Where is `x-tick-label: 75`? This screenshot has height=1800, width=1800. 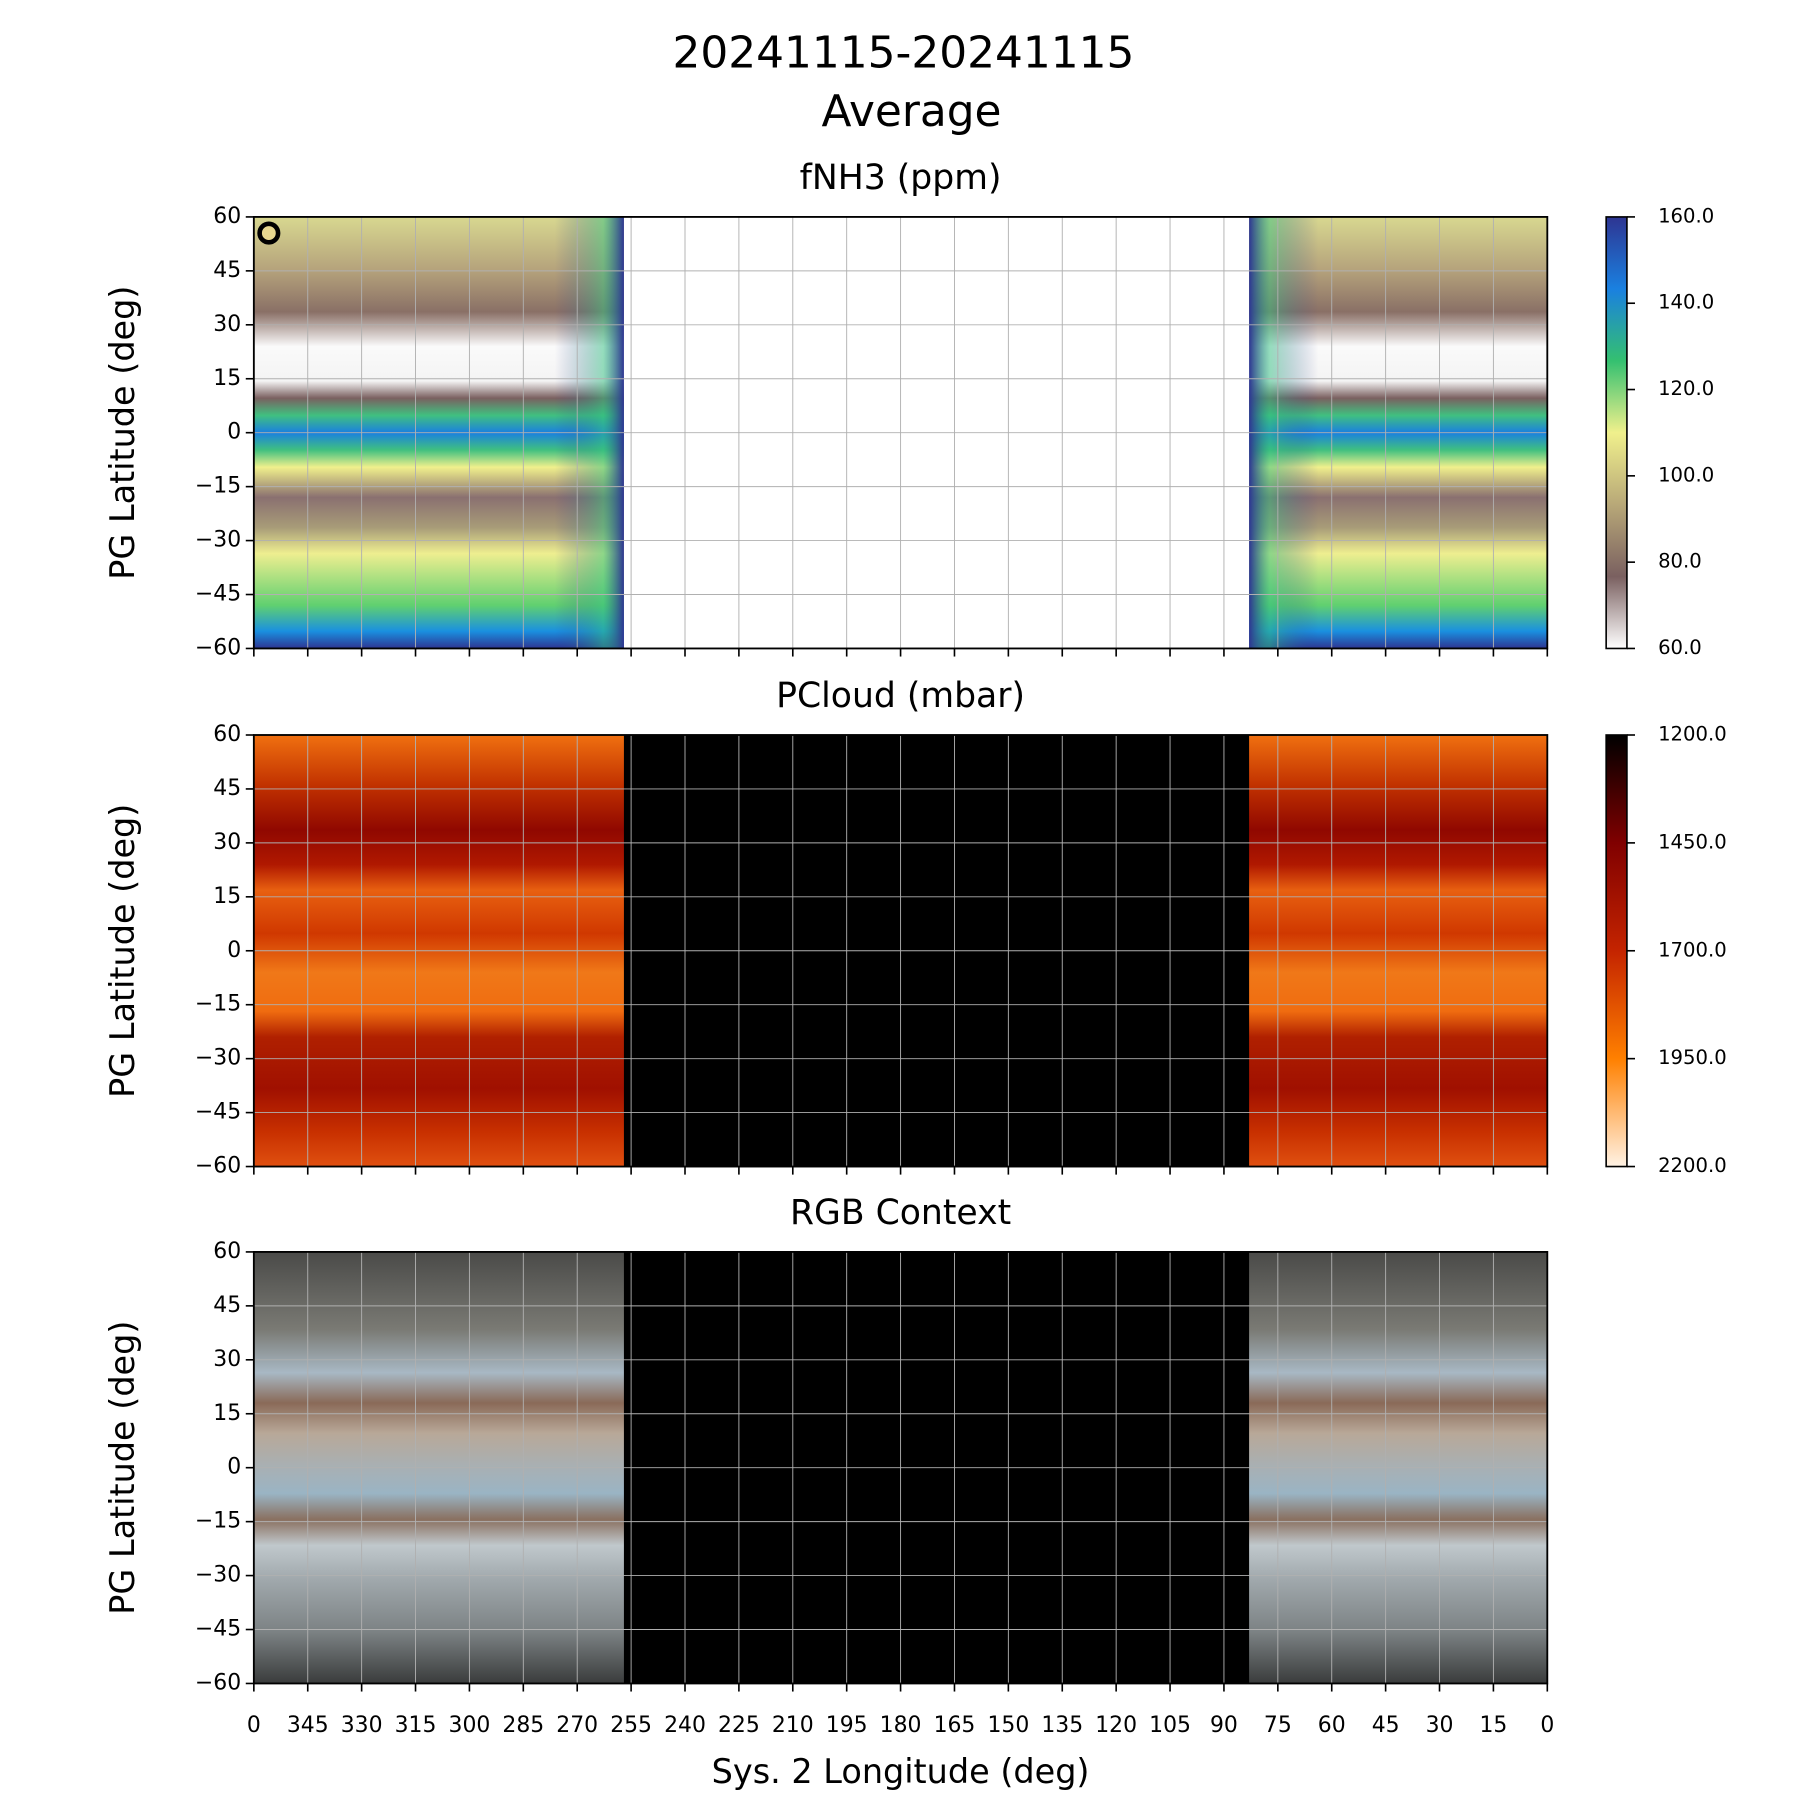
x-tick-label: 75 is located at coordinates (1278, 1725).